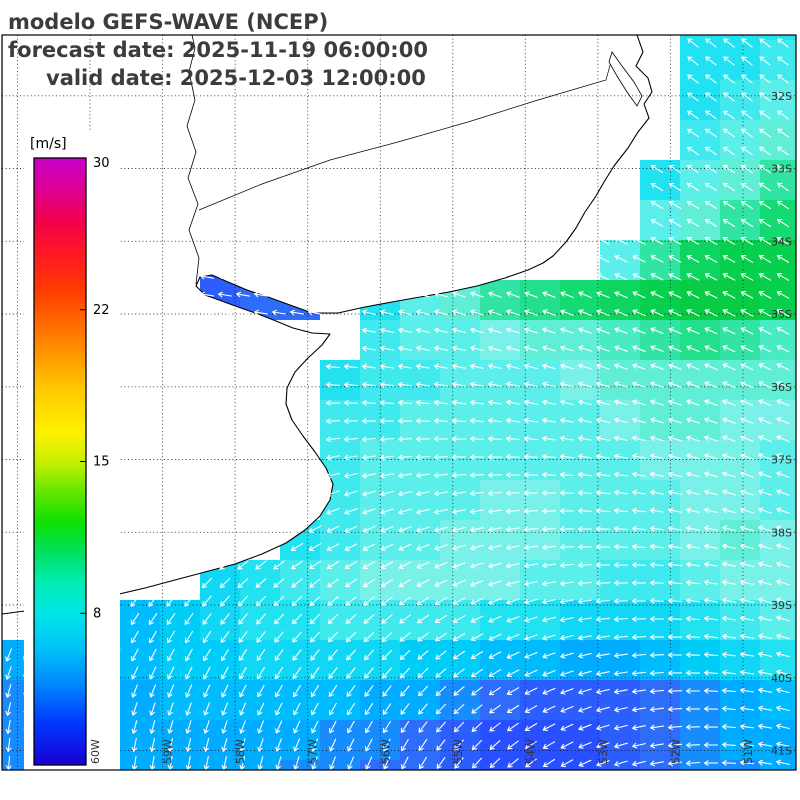 Image resolution: width=800 pixels, height=800 pixels. Describe the element at coordinates (781, 96) in the screenshot. I see `lat-label: 32S` at that location.